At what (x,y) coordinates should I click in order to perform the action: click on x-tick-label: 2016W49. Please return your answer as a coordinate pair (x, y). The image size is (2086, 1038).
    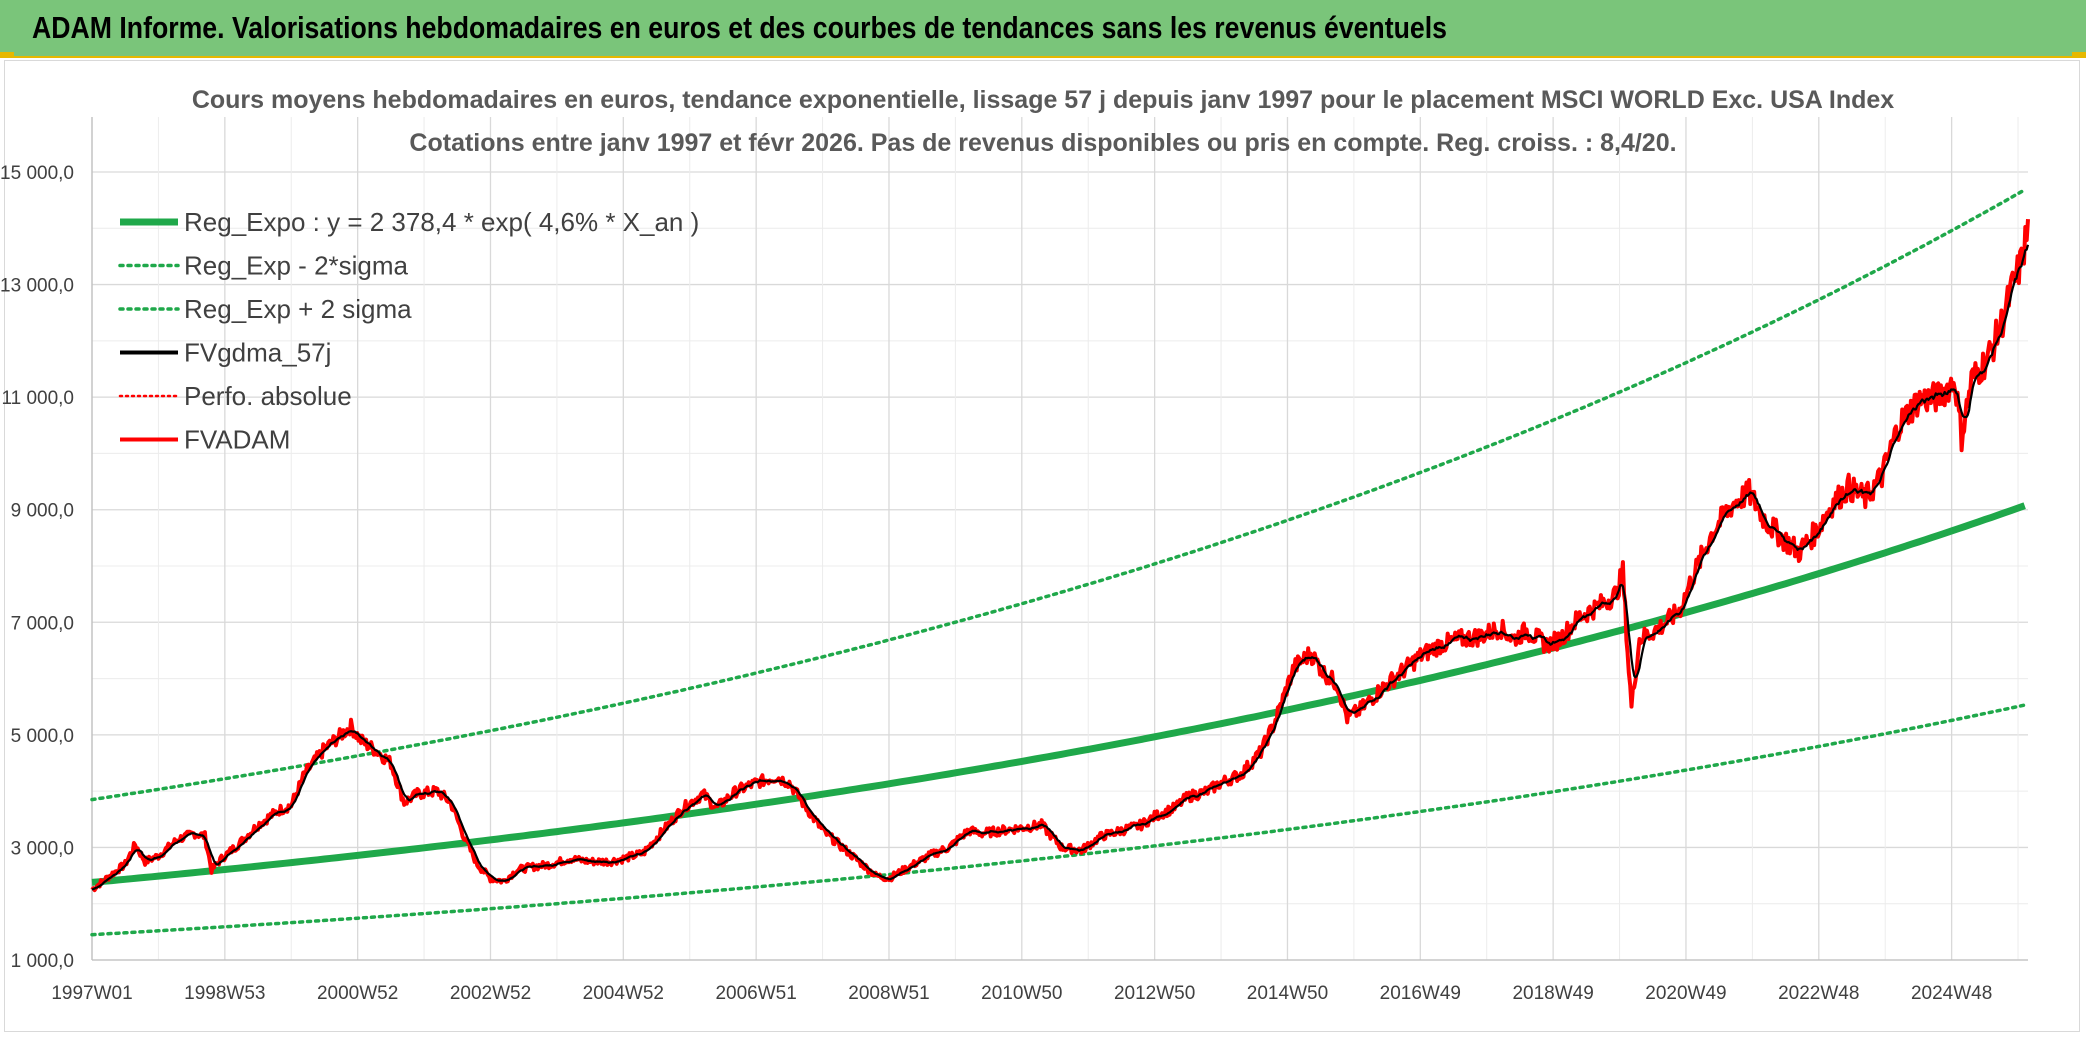
    Looking at the image, I should click on (1420, 993).